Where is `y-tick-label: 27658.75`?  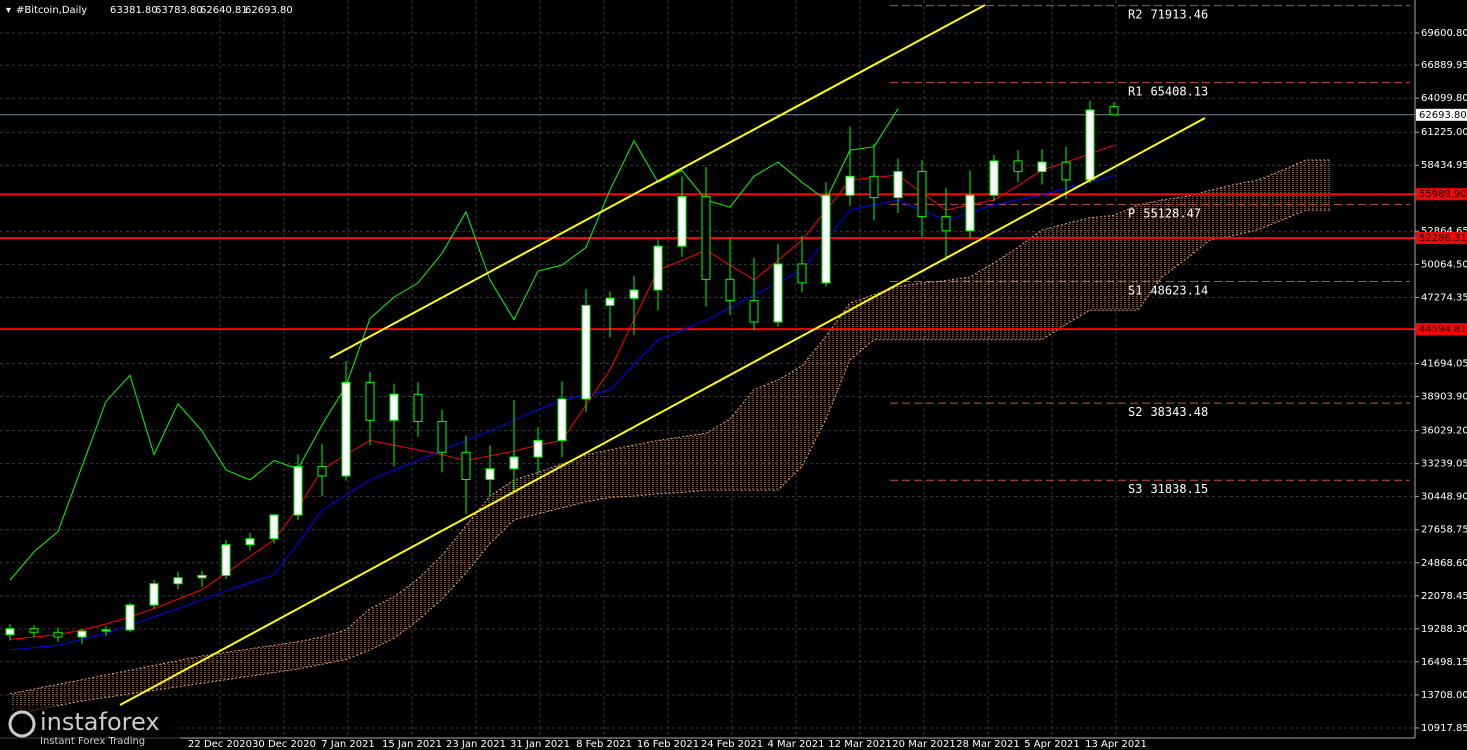 y-tick-label: 27658.75 is located at coordinates (1444, 530).